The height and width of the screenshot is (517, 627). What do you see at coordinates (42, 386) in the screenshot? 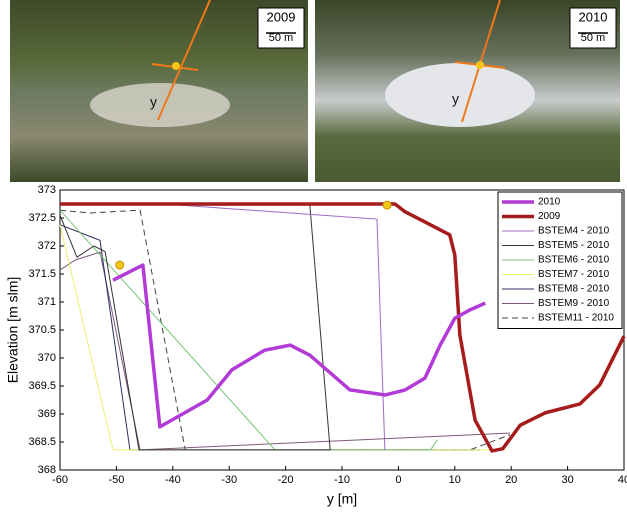
I see `y-tick-label: 369.5` at bounding box center [42, 386].